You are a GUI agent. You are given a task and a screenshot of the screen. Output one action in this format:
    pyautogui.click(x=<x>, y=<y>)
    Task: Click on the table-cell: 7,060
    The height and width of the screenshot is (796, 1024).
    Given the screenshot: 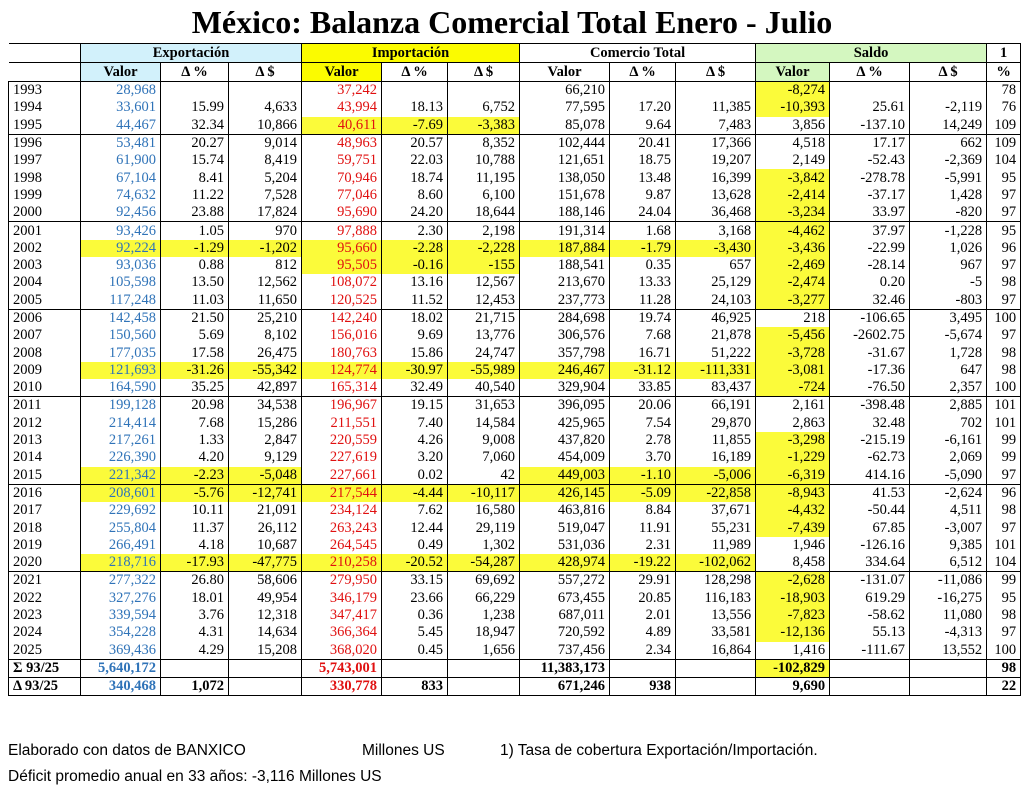 What is the action you would take?
    pyautogui.click(x=484, y=458)
    